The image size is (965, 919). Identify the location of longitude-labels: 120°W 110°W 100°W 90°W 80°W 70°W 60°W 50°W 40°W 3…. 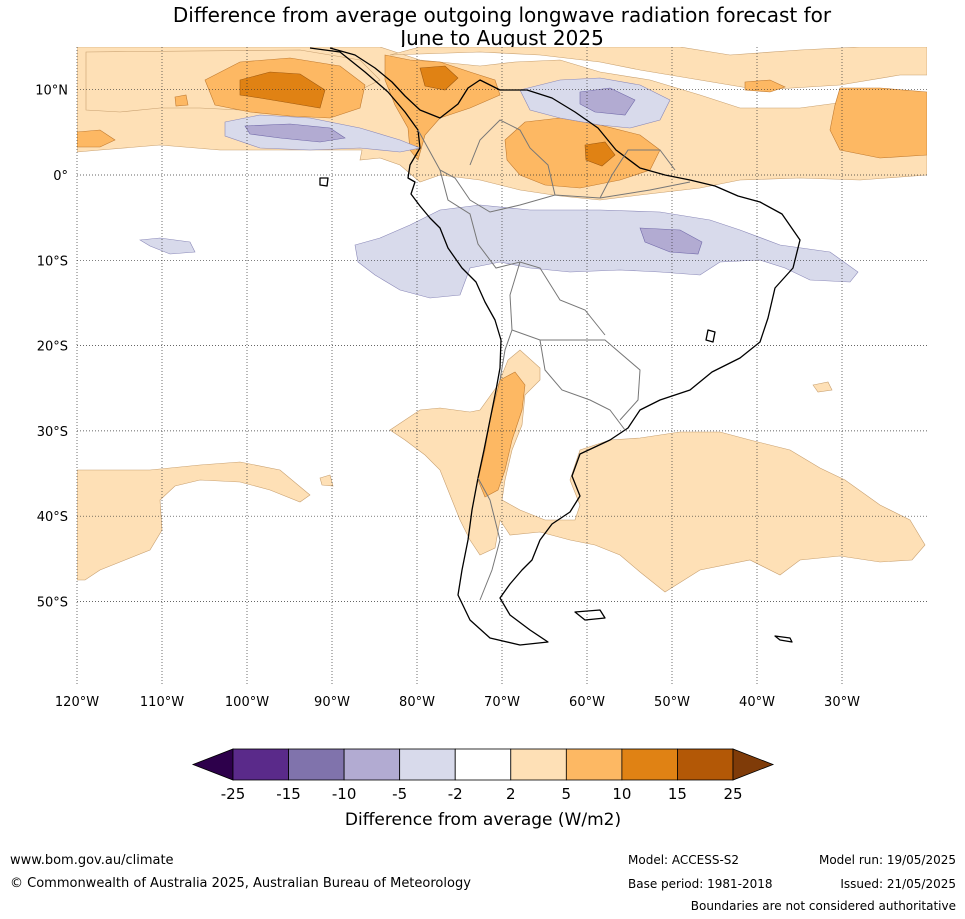
(457, 702).